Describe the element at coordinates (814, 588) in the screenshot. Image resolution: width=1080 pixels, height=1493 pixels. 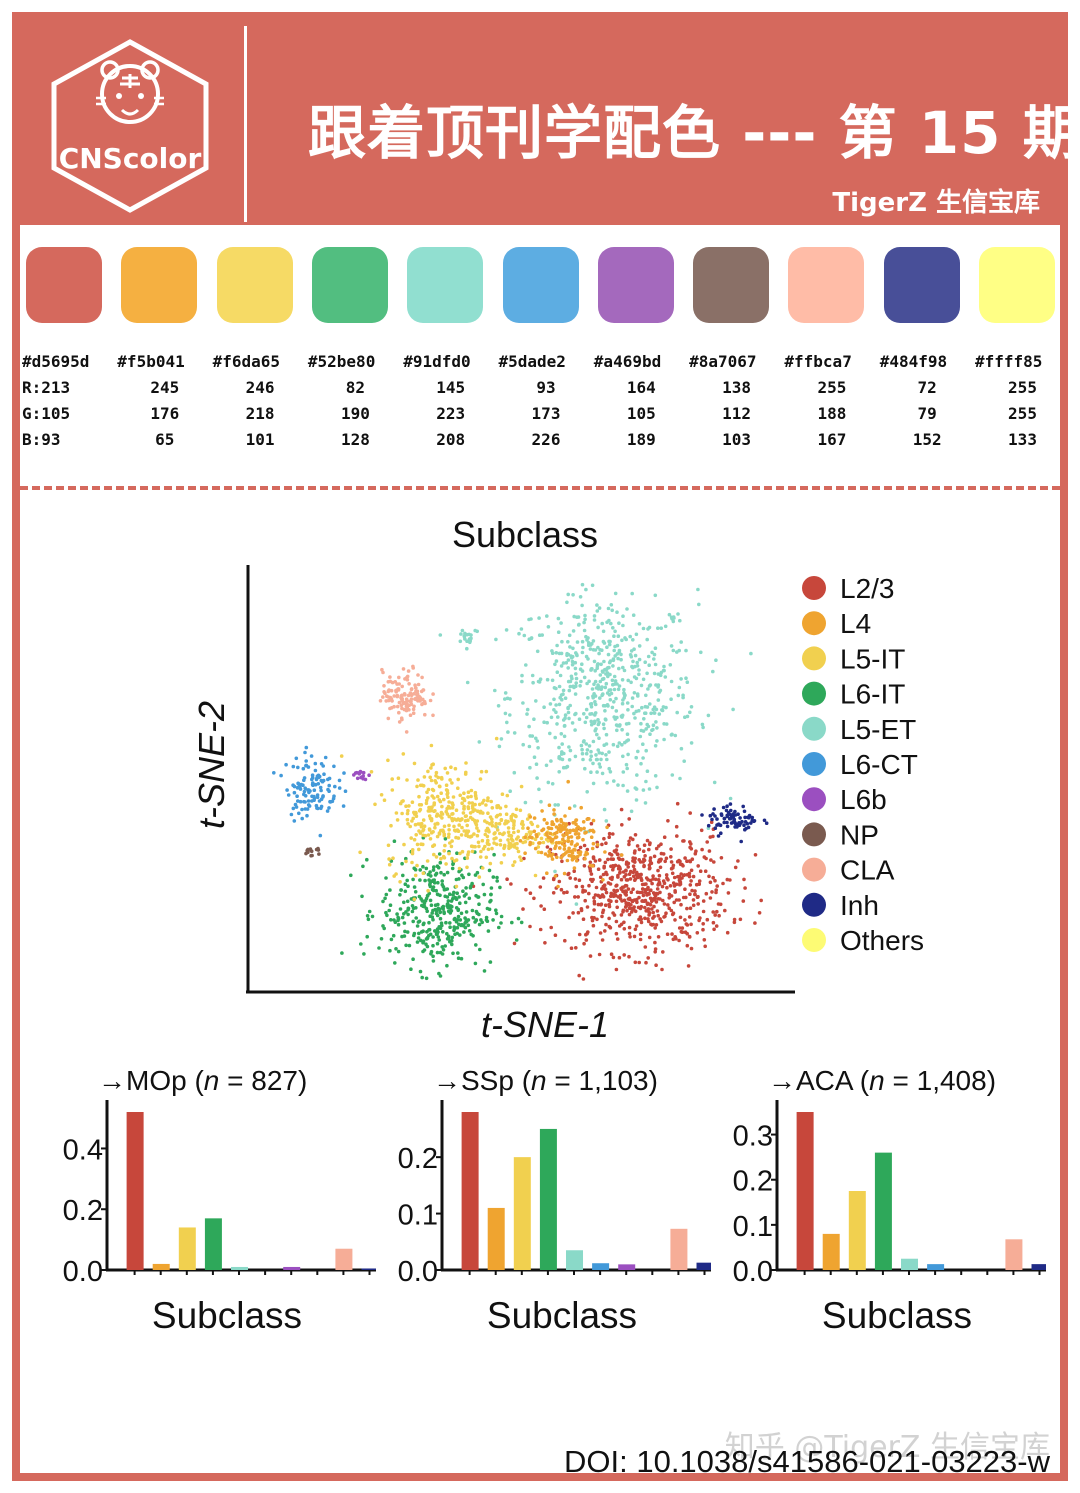
I see `legend-marker` at that location.